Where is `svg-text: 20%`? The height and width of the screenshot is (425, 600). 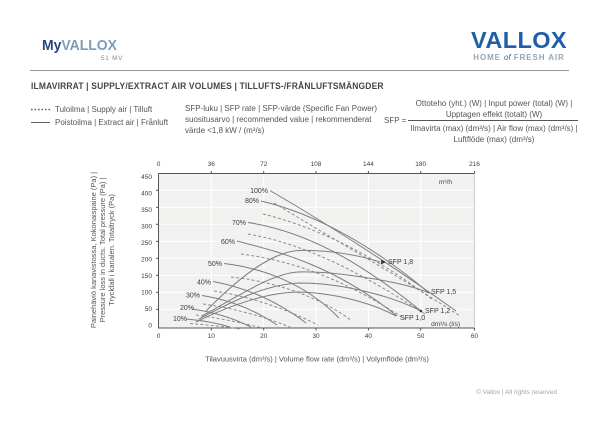 svg-text: 20% is located at coordinates (187, 308).